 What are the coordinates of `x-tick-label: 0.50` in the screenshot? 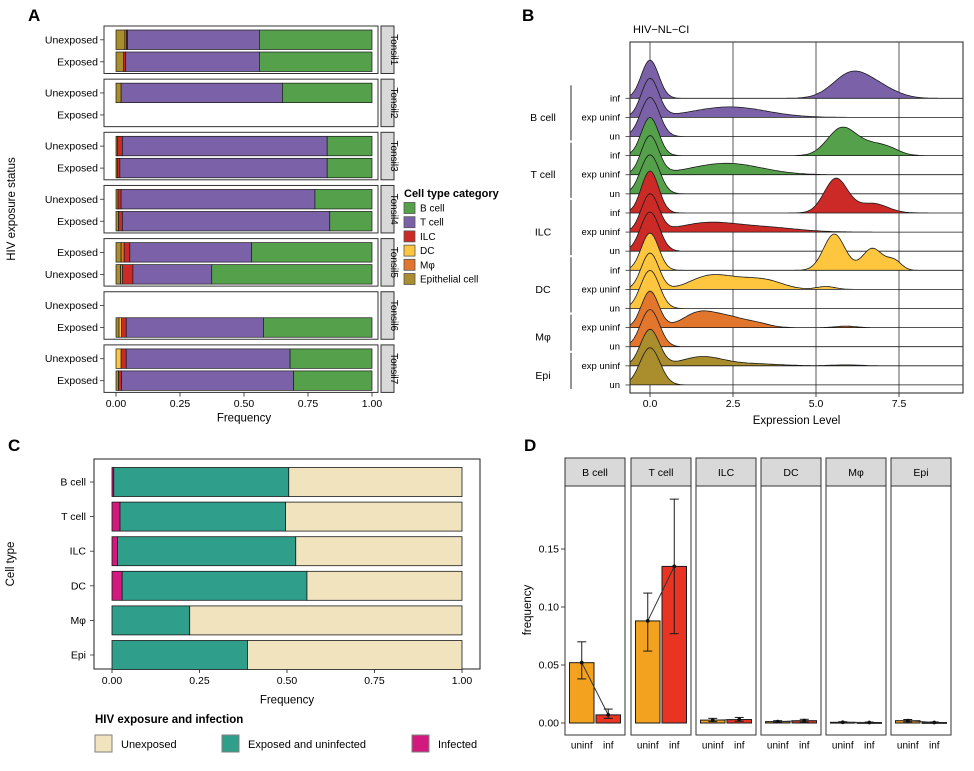 It's located at (244, 404).